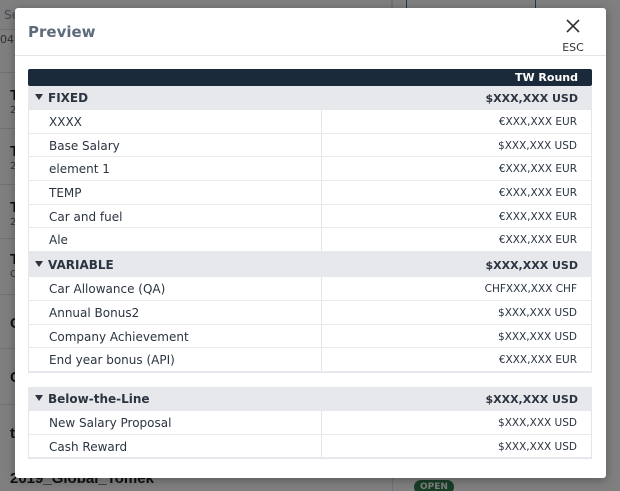 This screenshot has width=620, height=491. I want to click on table-row: Base Salary $XXX,XXX USD, so click(310, 145).